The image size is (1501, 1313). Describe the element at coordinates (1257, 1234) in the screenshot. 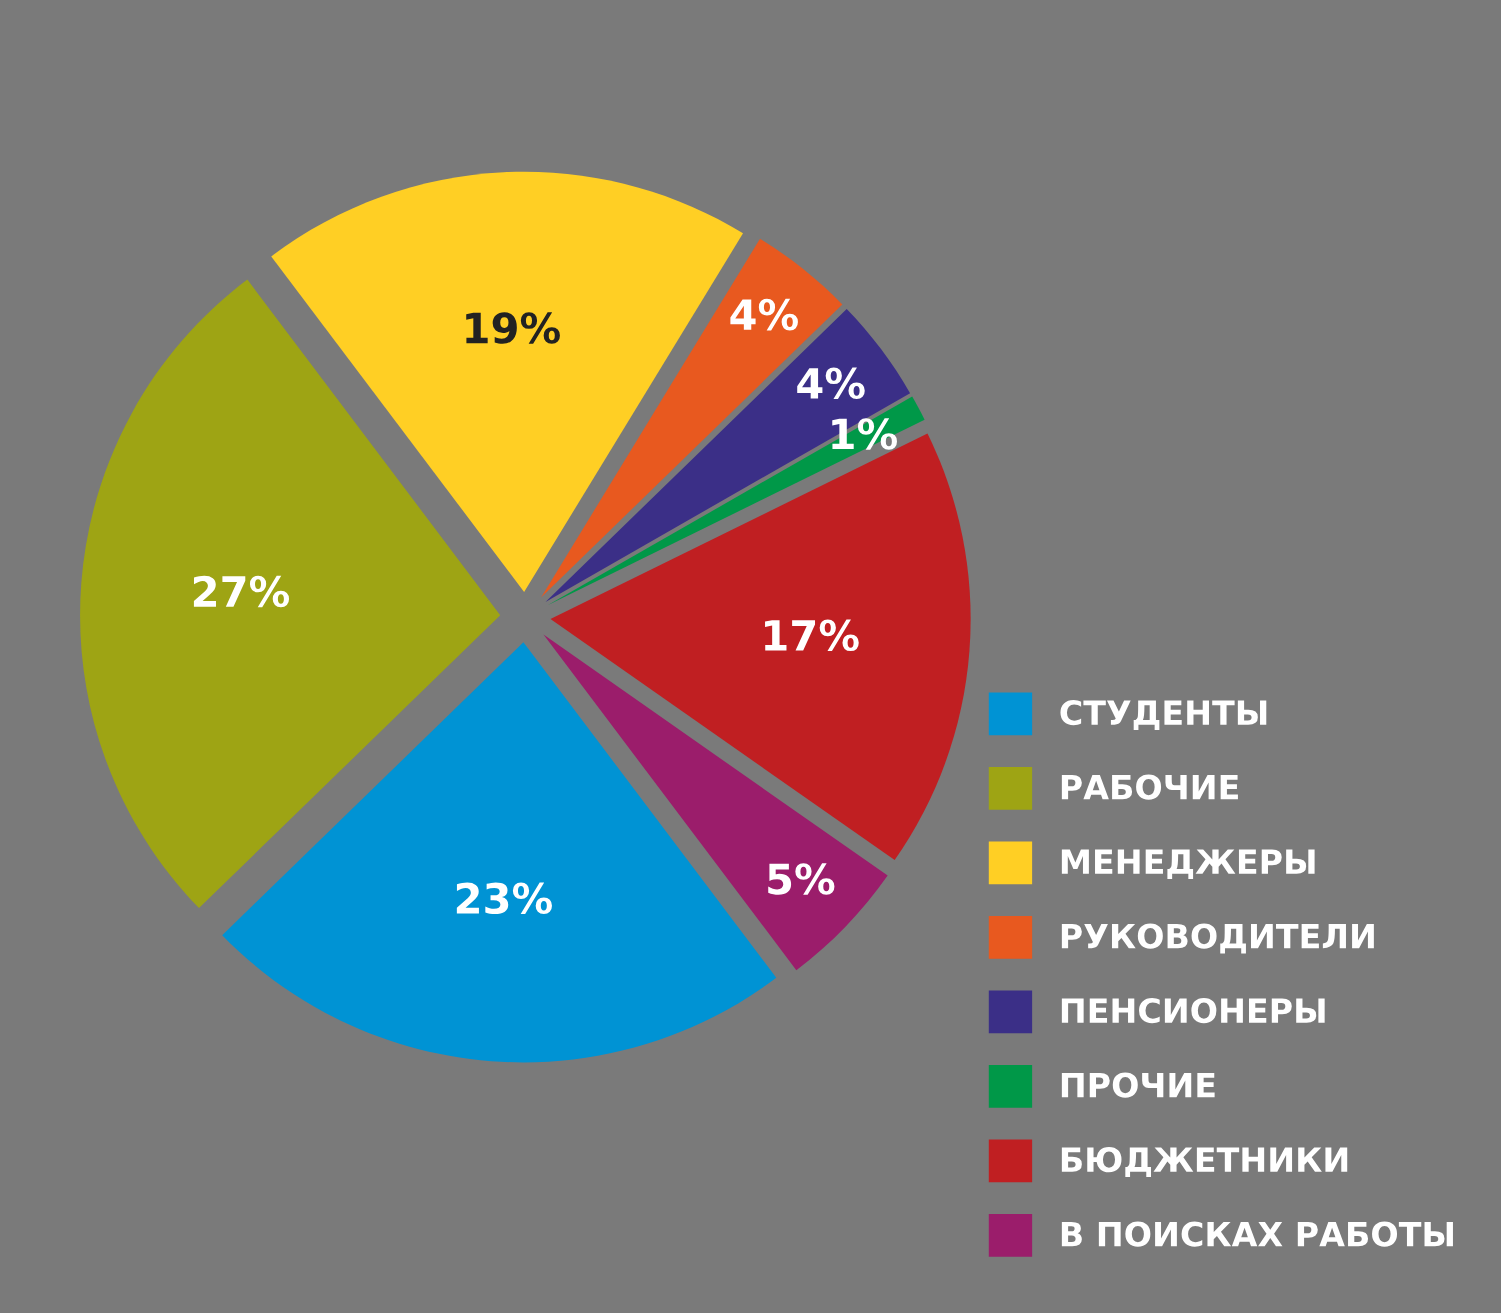

I see `legend-label: В ПОИСКАХ РАБОТЫ` at that location.